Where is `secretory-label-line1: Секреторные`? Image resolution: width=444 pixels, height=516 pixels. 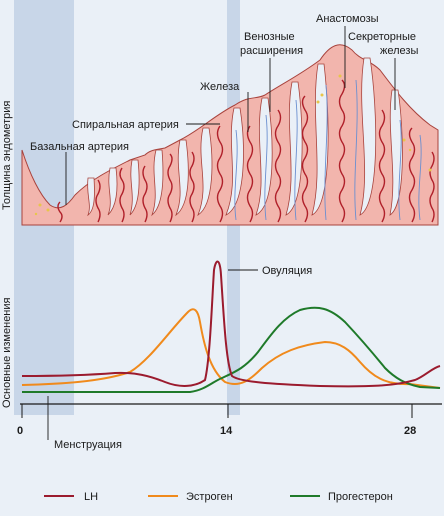
secretory-label-line1: Секреторные is located at coordinates (382, 37).